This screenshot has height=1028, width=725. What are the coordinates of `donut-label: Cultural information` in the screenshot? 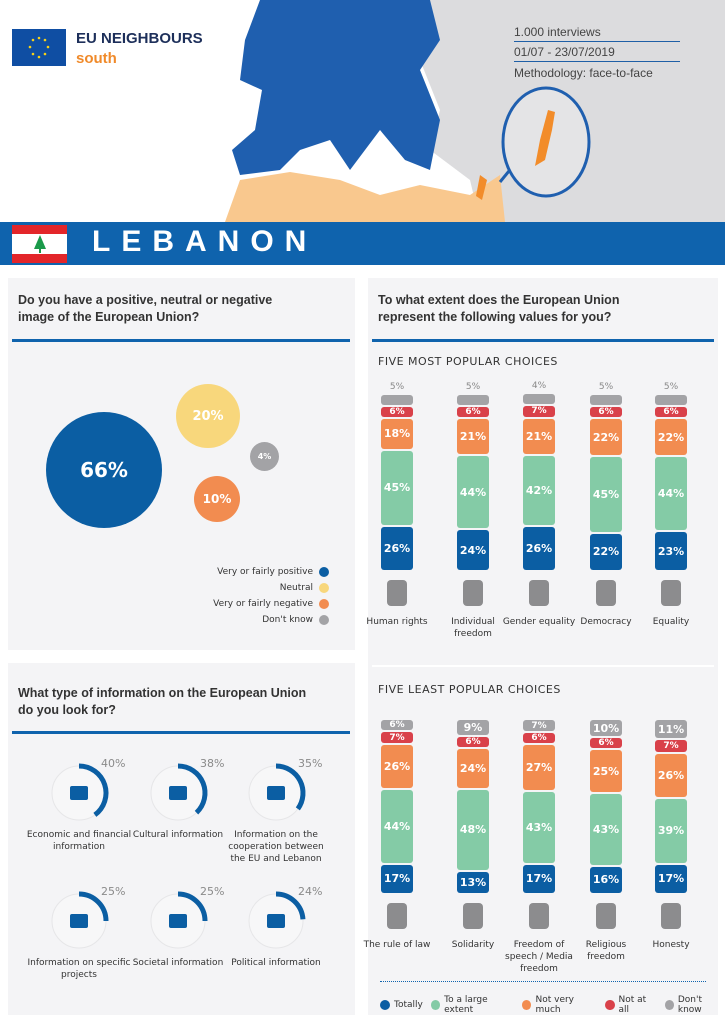 It's located at (178, 835).